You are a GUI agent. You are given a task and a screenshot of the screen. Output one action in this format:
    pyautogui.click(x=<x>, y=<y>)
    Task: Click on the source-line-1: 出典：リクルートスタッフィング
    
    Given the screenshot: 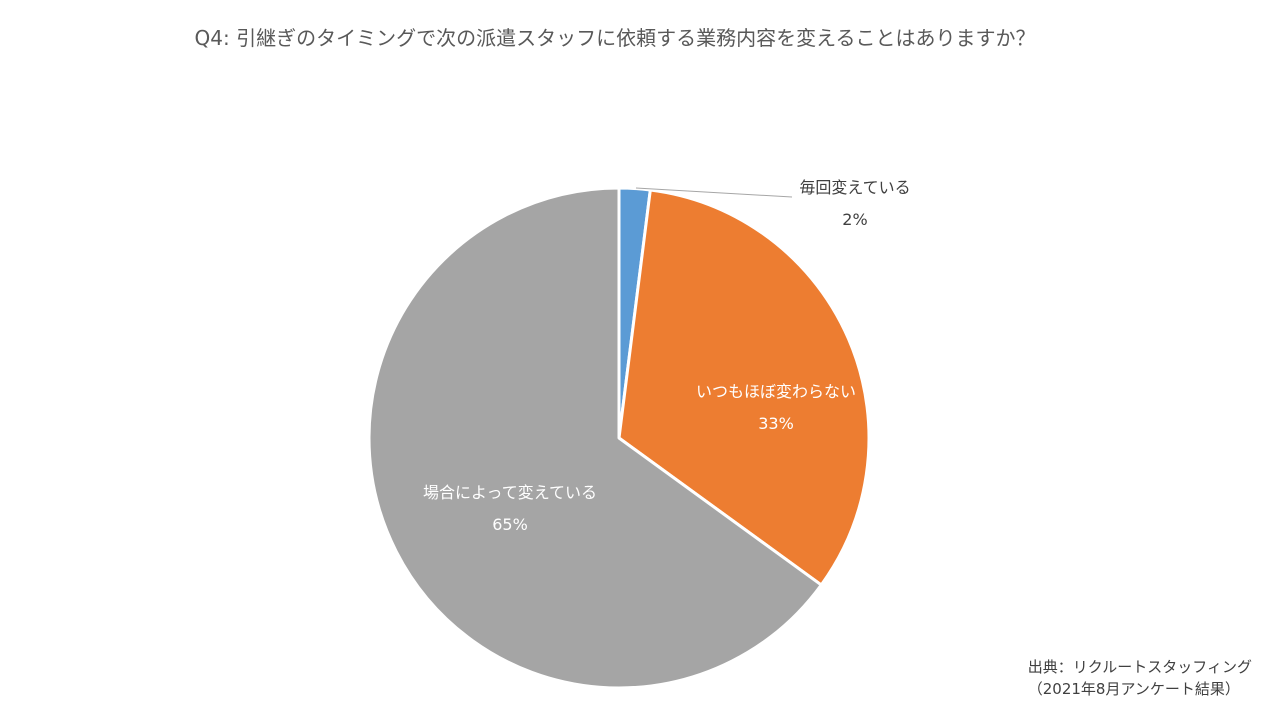 What is the action you would take?
    pyautogui.click(x=1139, y=667)
    